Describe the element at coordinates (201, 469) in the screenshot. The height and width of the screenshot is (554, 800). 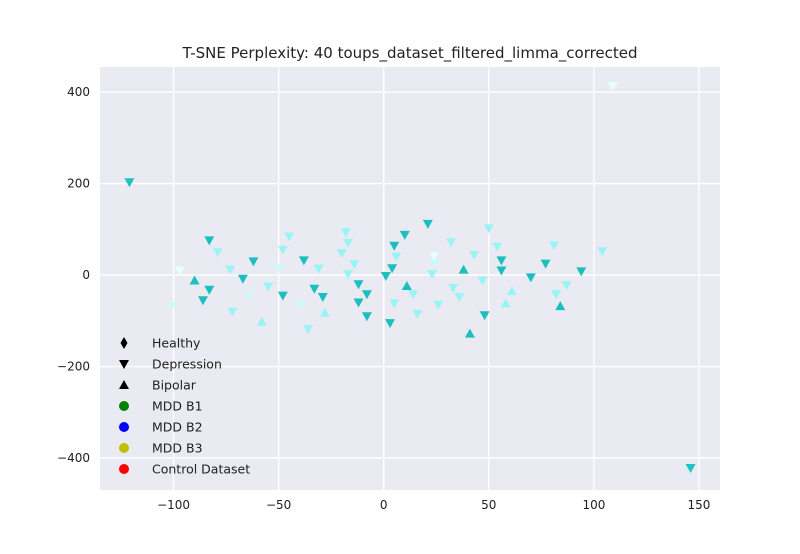
I see `legend-label: Control Dataset` at that location.